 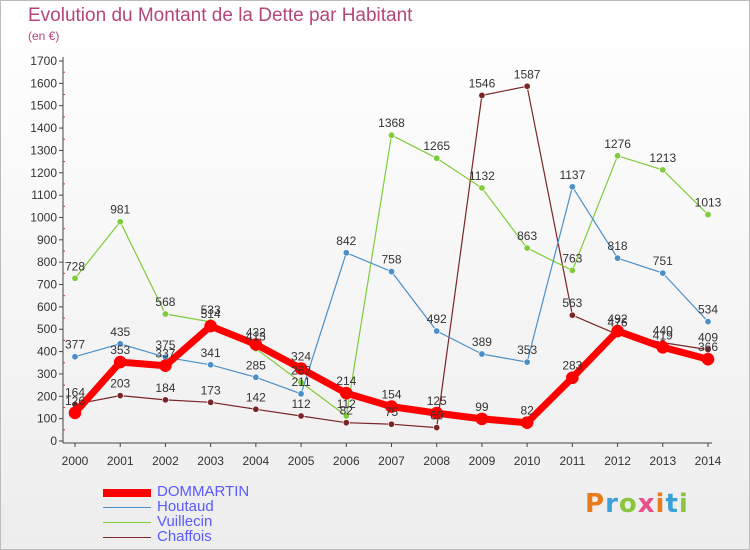 I want to click on data-label-houtaud: 285, so click(x=256, y=365).